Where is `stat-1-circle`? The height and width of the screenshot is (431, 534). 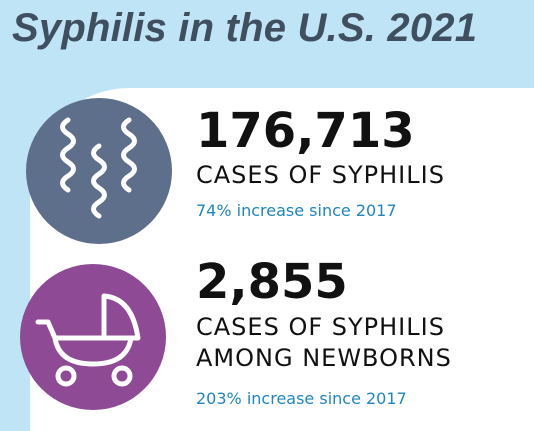 stat-1-circle is located at coordinates (99, 171).